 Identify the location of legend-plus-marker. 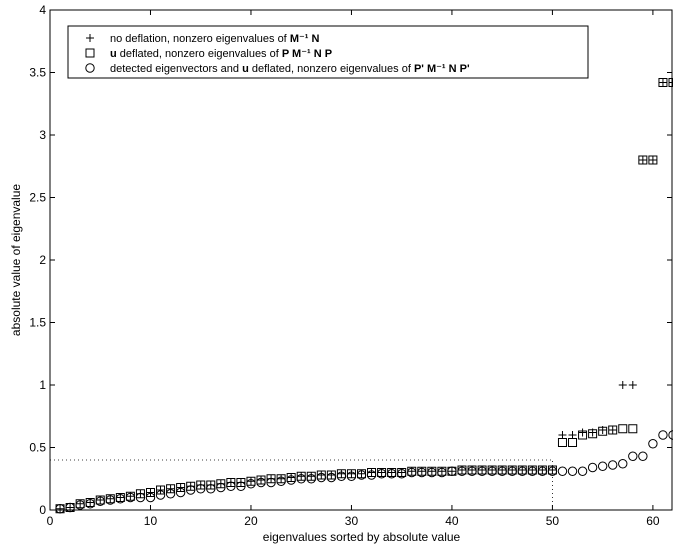
(90, 38).